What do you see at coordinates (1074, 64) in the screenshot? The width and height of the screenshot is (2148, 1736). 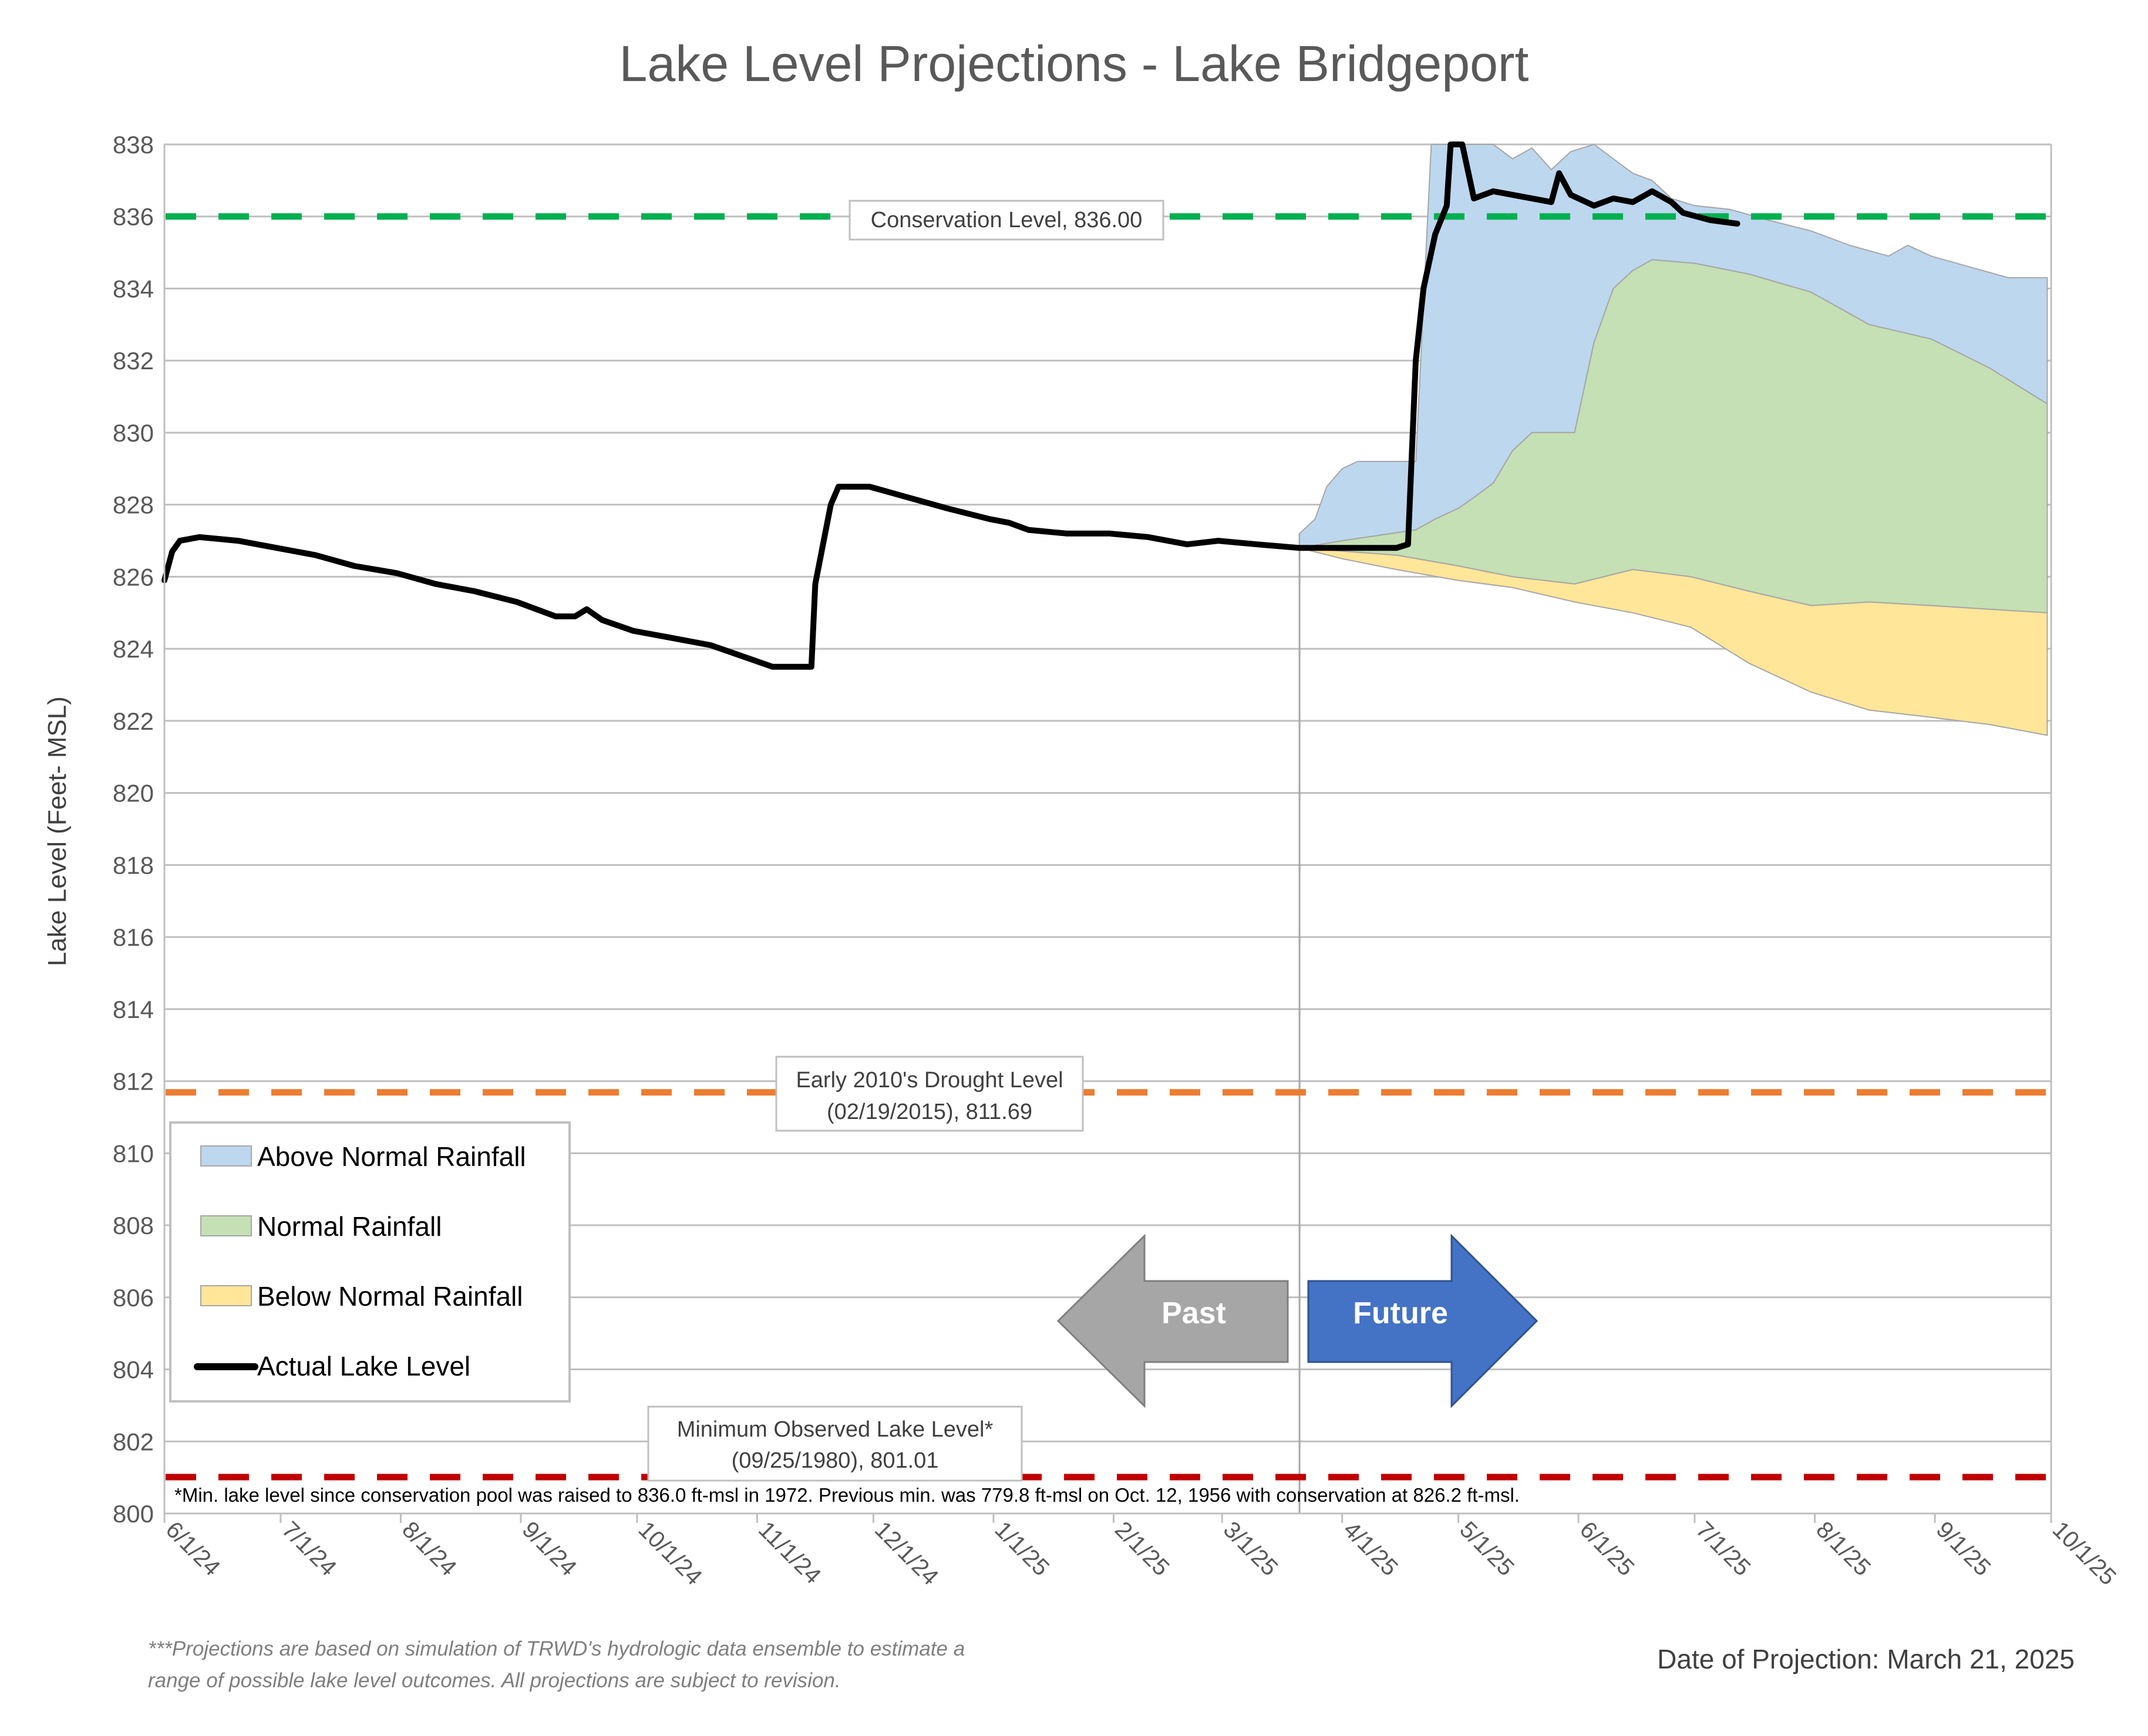 I see `chart-title: Lake Level Projections - Lake Bridgeport` at bounding box center [1074, 64].